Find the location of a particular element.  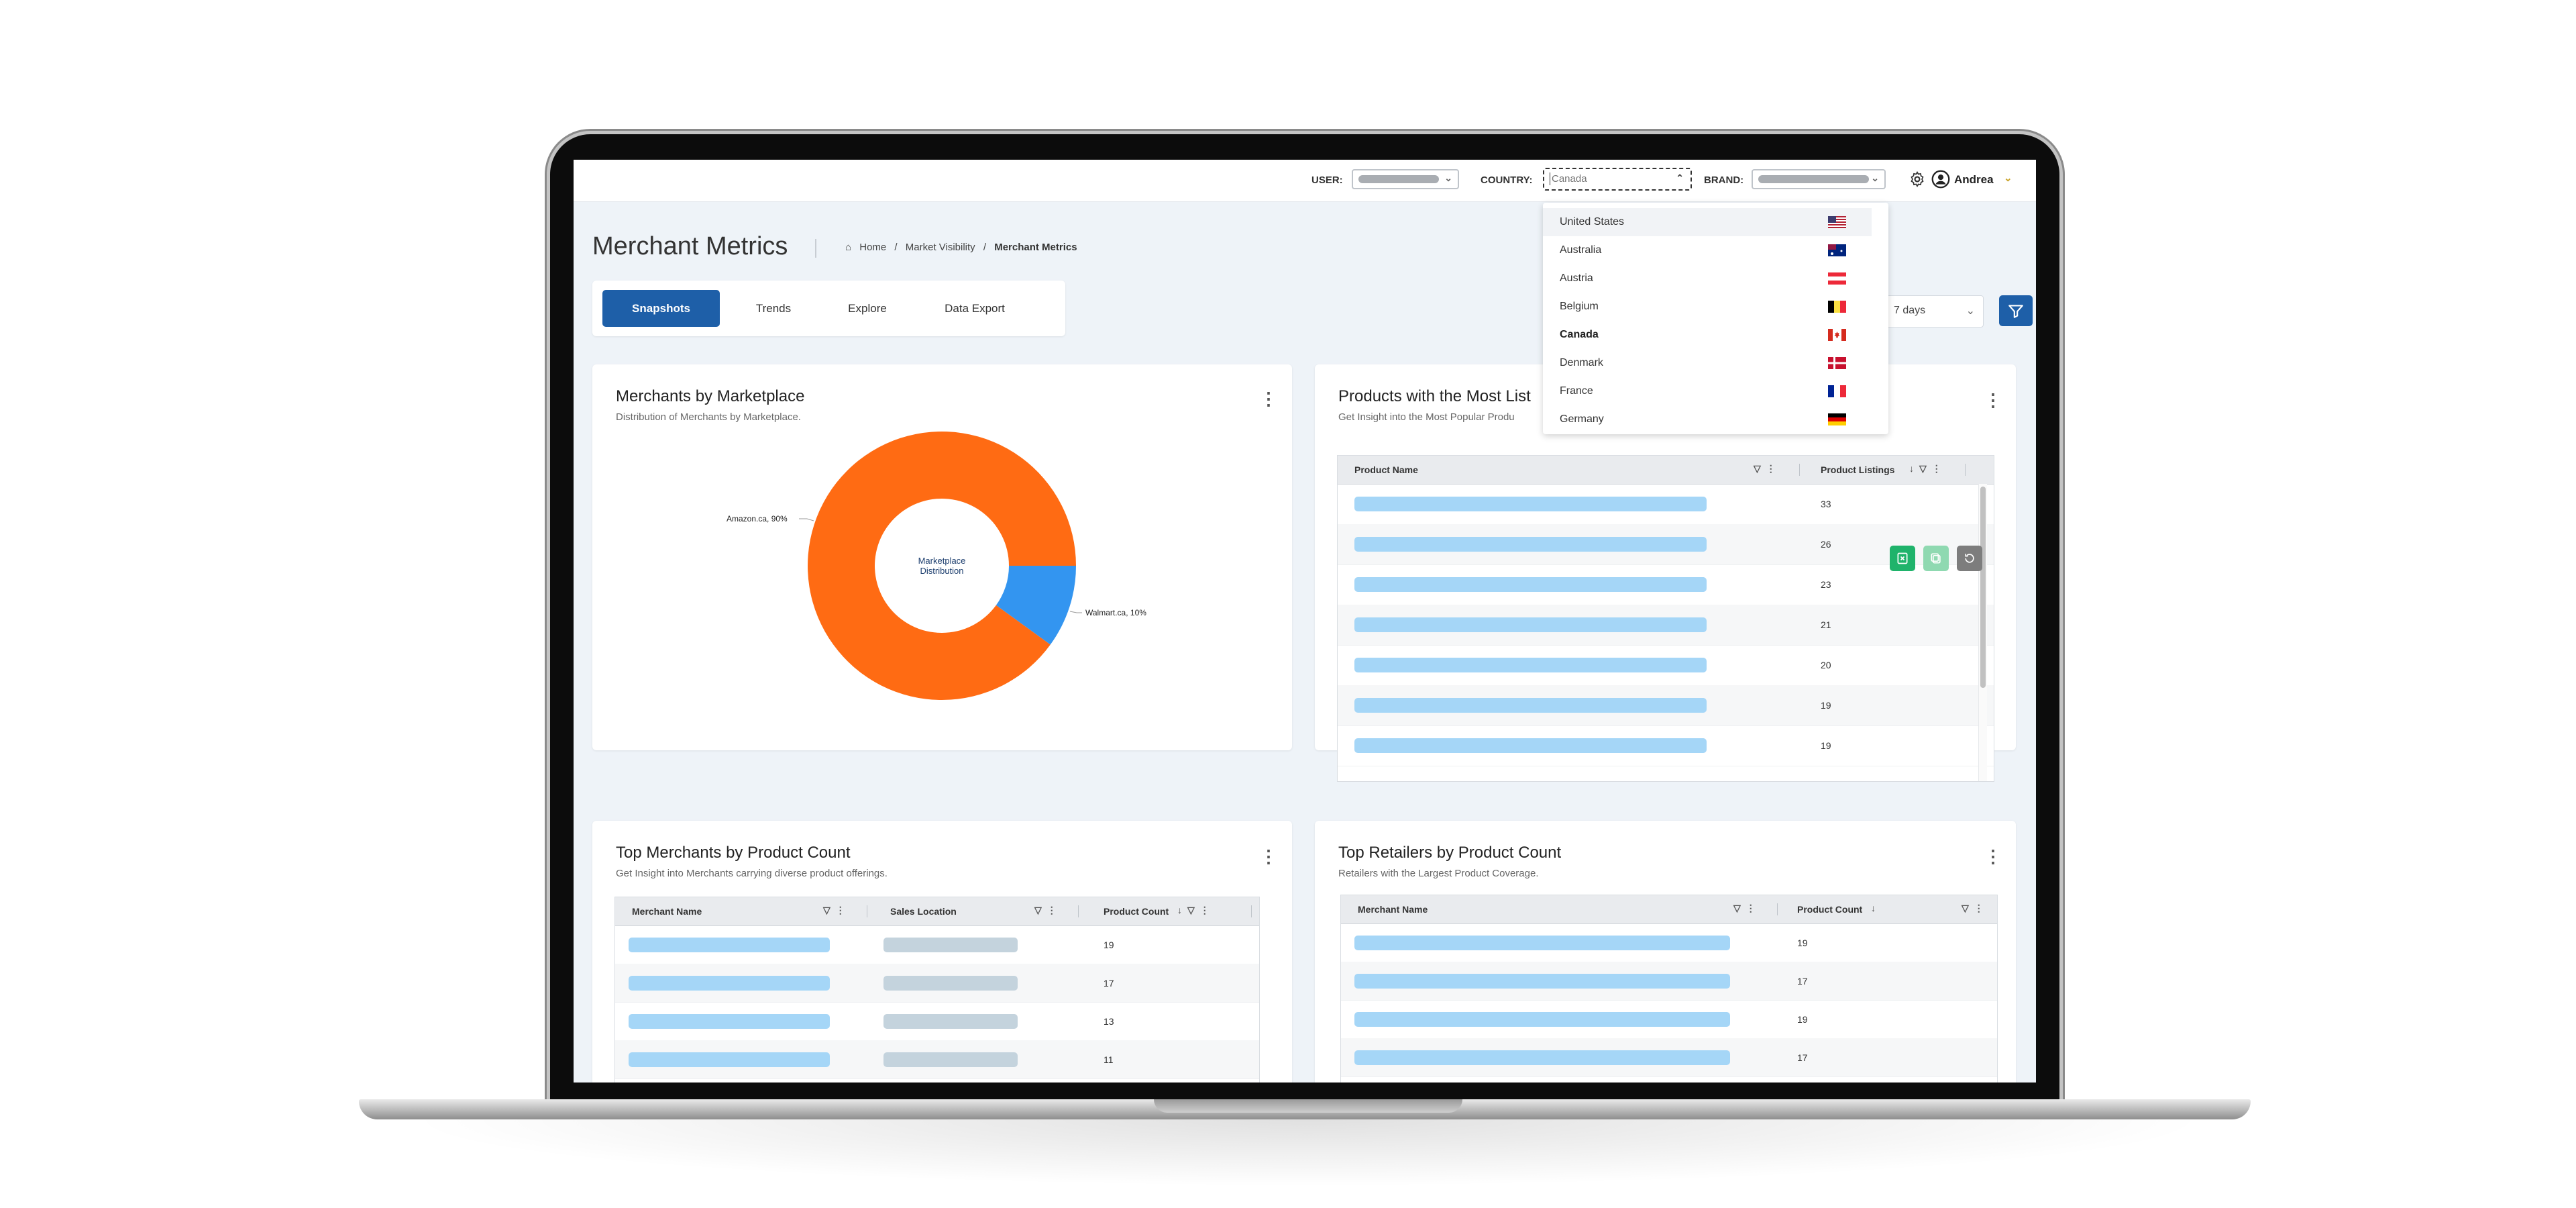

country-select: ⌃ is located at coordinates (1617, 180).